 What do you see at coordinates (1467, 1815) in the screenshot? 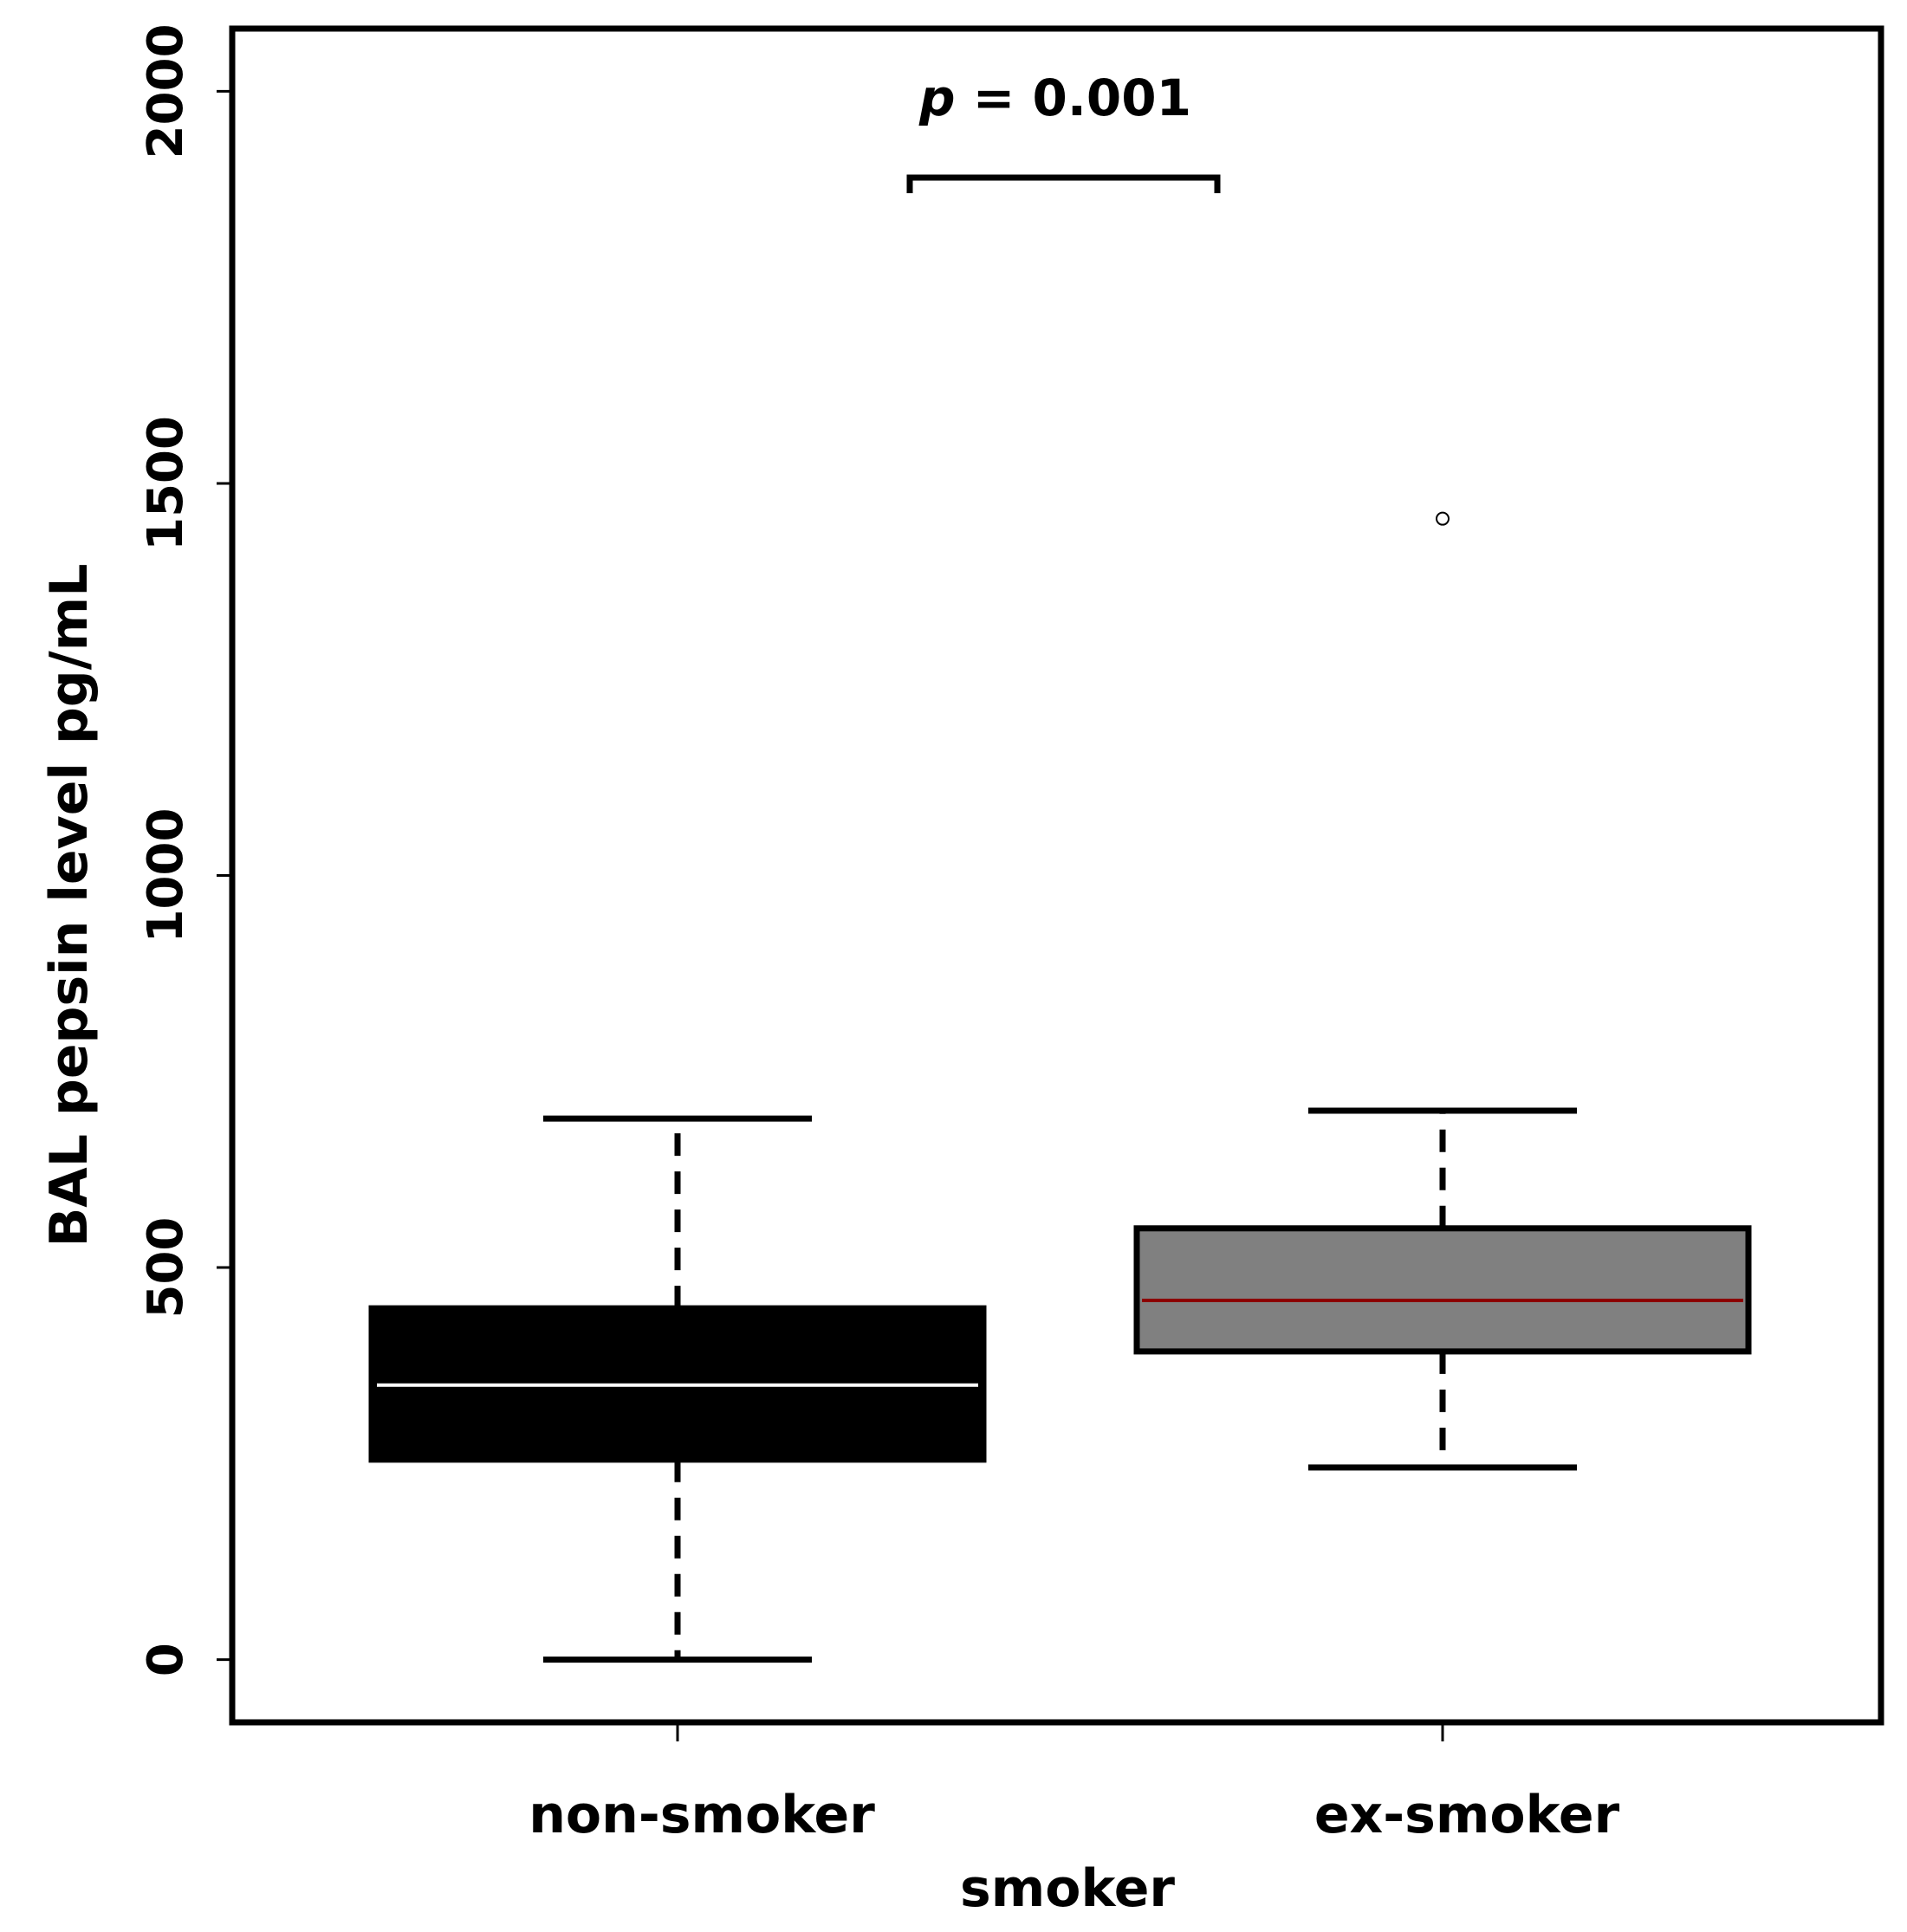
I see `x-tick-label-1: ex-smoker` at bounding box center [1467, 1815].